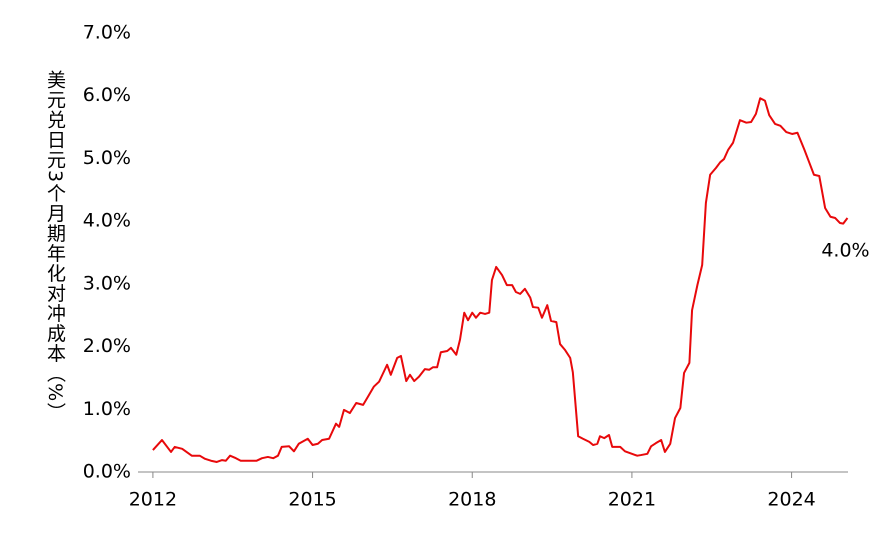  Describe the element at coordinates (153, 500) in the screenshot. I see `x-tick-label: 2012` at that location.